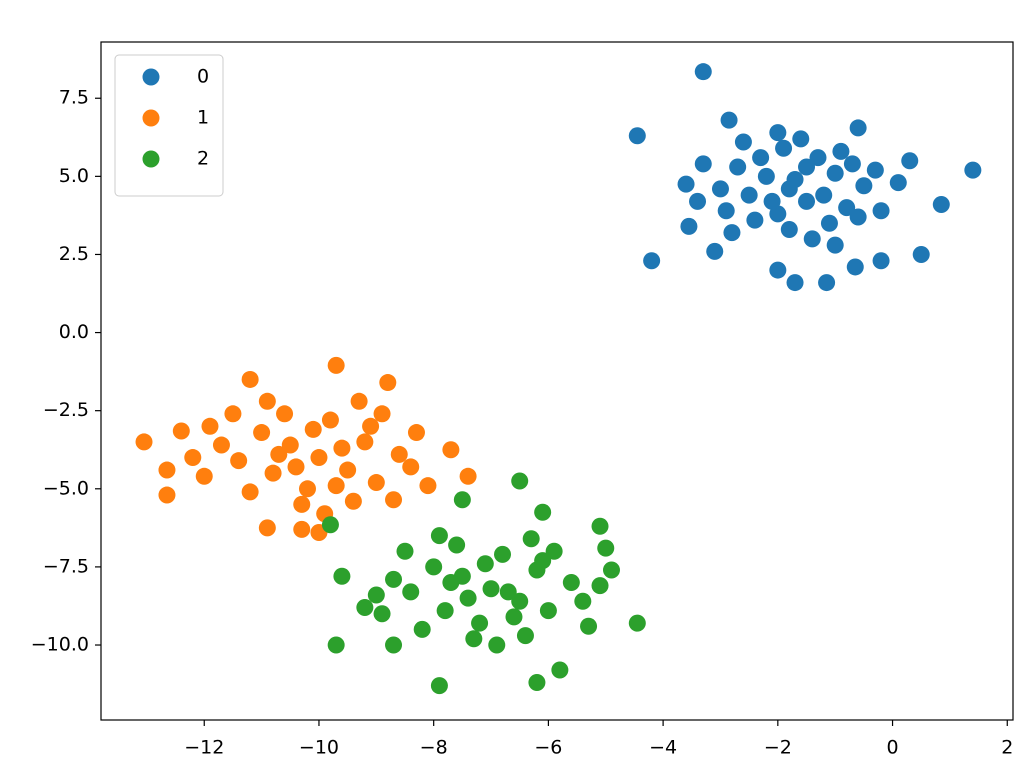  I want to click on y-tick-label: 7.5, so click(74, 98).